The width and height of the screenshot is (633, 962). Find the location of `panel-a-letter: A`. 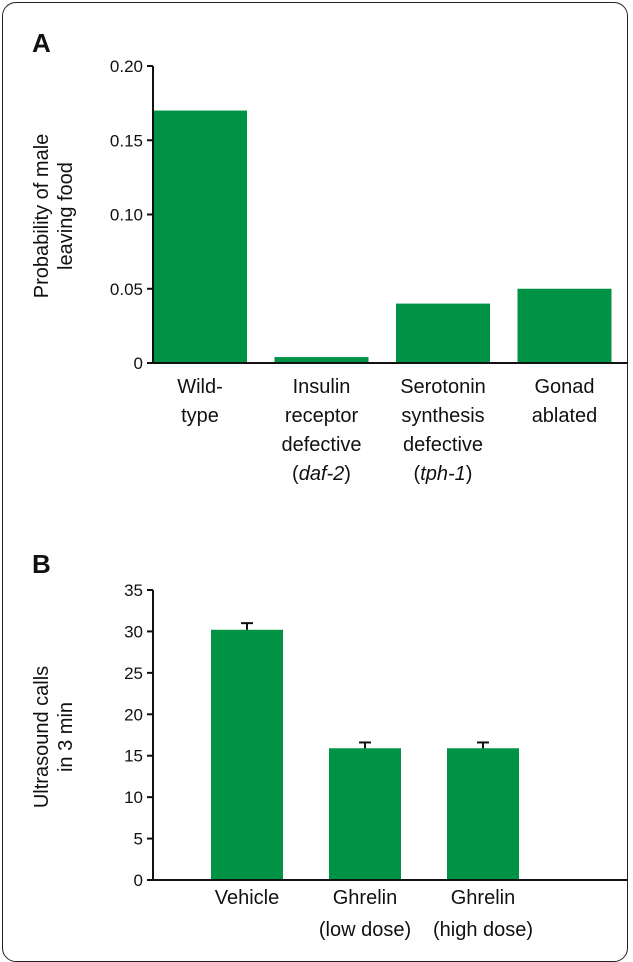

panel-a-letter: A is located at coordinates (41, 43).